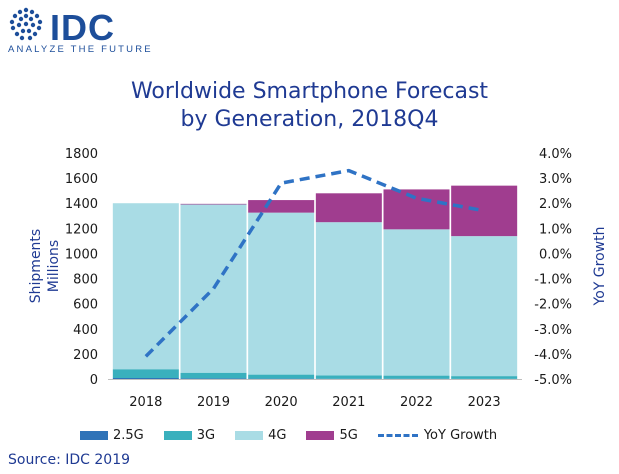  Describe the element at coordinates (555, 179) in the screenshot. I see `y2-tick-label: 3.0%` at that location.